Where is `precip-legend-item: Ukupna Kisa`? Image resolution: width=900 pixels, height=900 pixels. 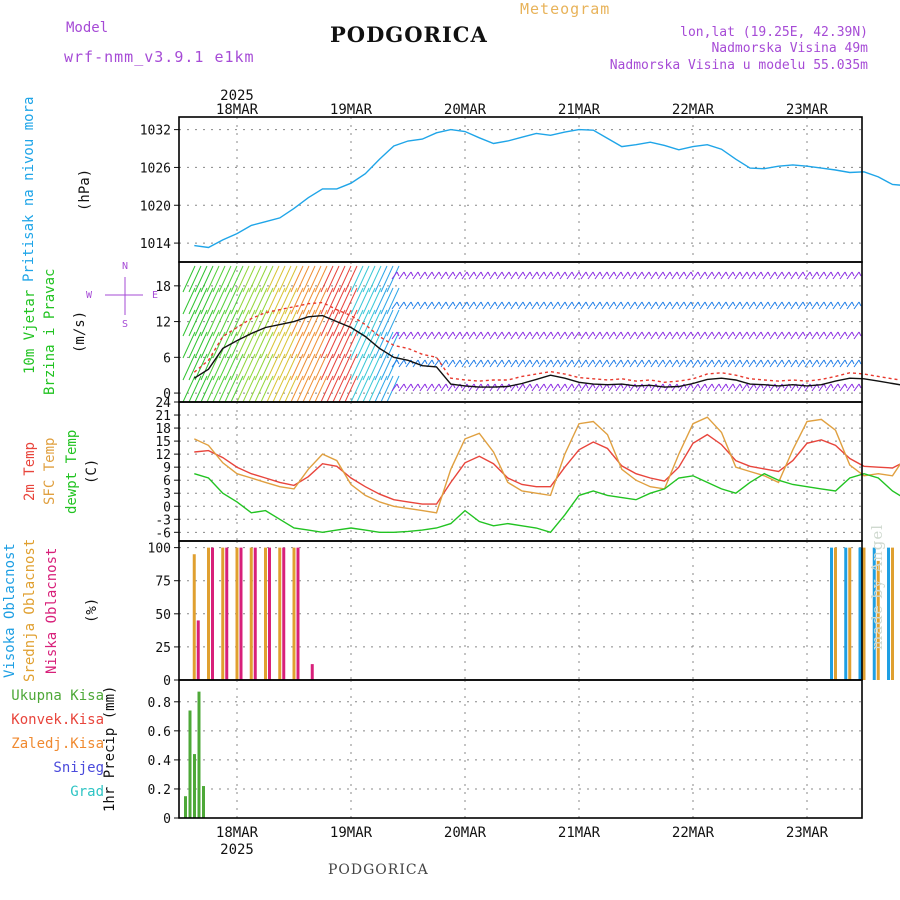
precip-legend-item: Ukupna Kisa is located at coordinates (57, 696).